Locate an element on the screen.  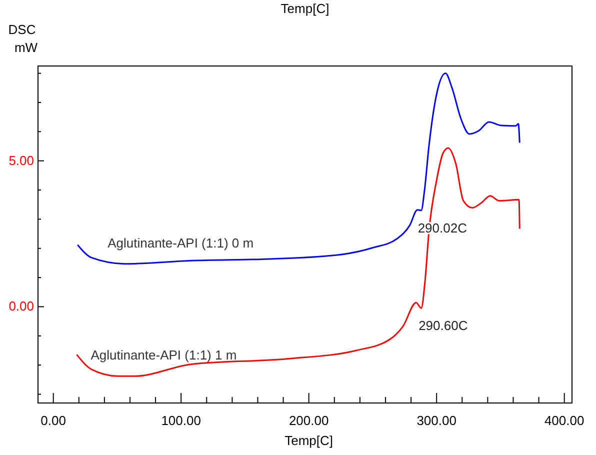
annotation: 290.60C is located at coordinates (443, 326).